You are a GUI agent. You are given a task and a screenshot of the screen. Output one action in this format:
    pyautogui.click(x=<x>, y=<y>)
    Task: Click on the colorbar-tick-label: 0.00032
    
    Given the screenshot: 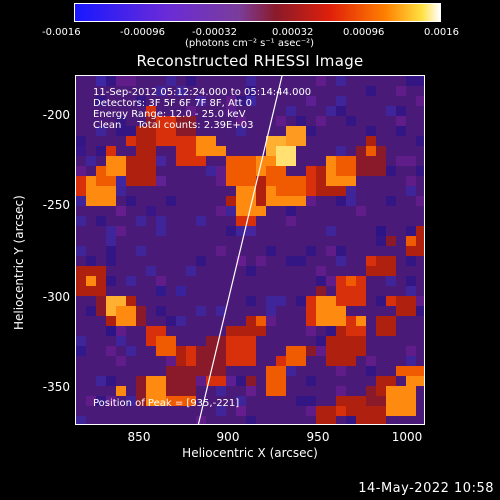 What is the action you would take?
    pyautogui.click(x=293, y=32)
    